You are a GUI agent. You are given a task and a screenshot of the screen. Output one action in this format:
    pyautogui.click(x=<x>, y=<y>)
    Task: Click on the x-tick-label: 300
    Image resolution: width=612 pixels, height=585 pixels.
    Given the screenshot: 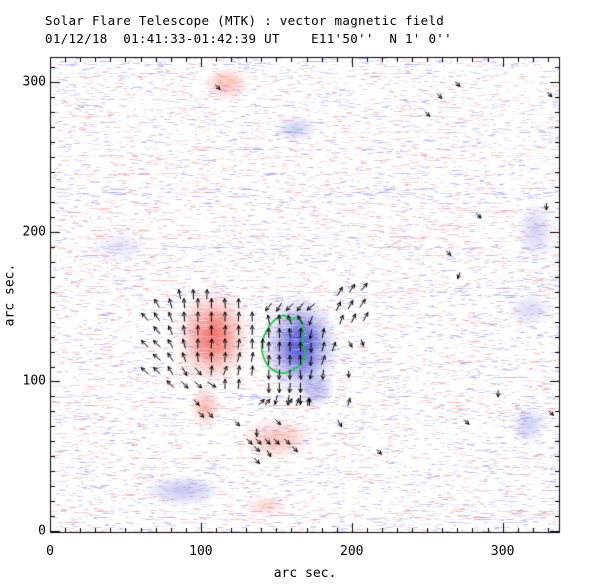 What is the action you would take?
    pyautogui.click(x=502, y=551)
    